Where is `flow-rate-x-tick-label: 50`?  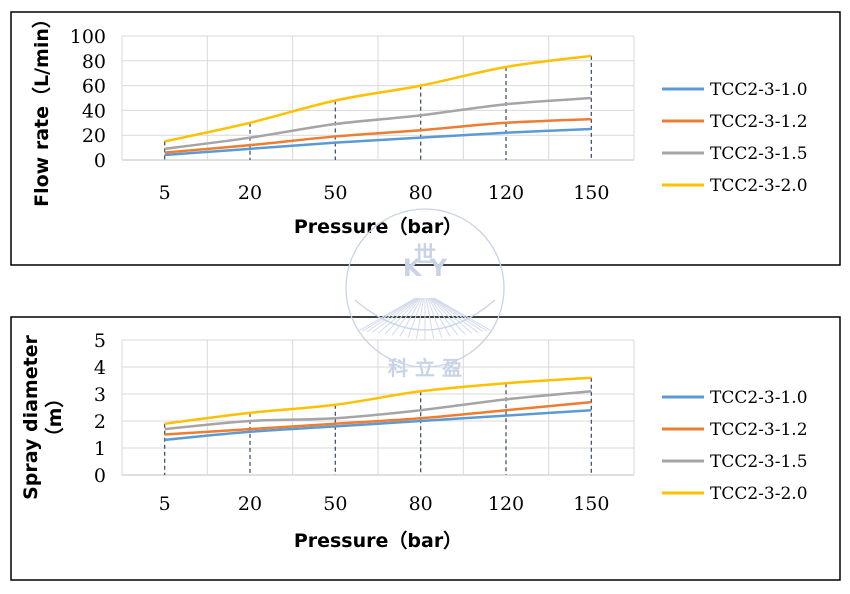 flow-rate-x-tick-label: 50 is located at coordinates (335, 193).